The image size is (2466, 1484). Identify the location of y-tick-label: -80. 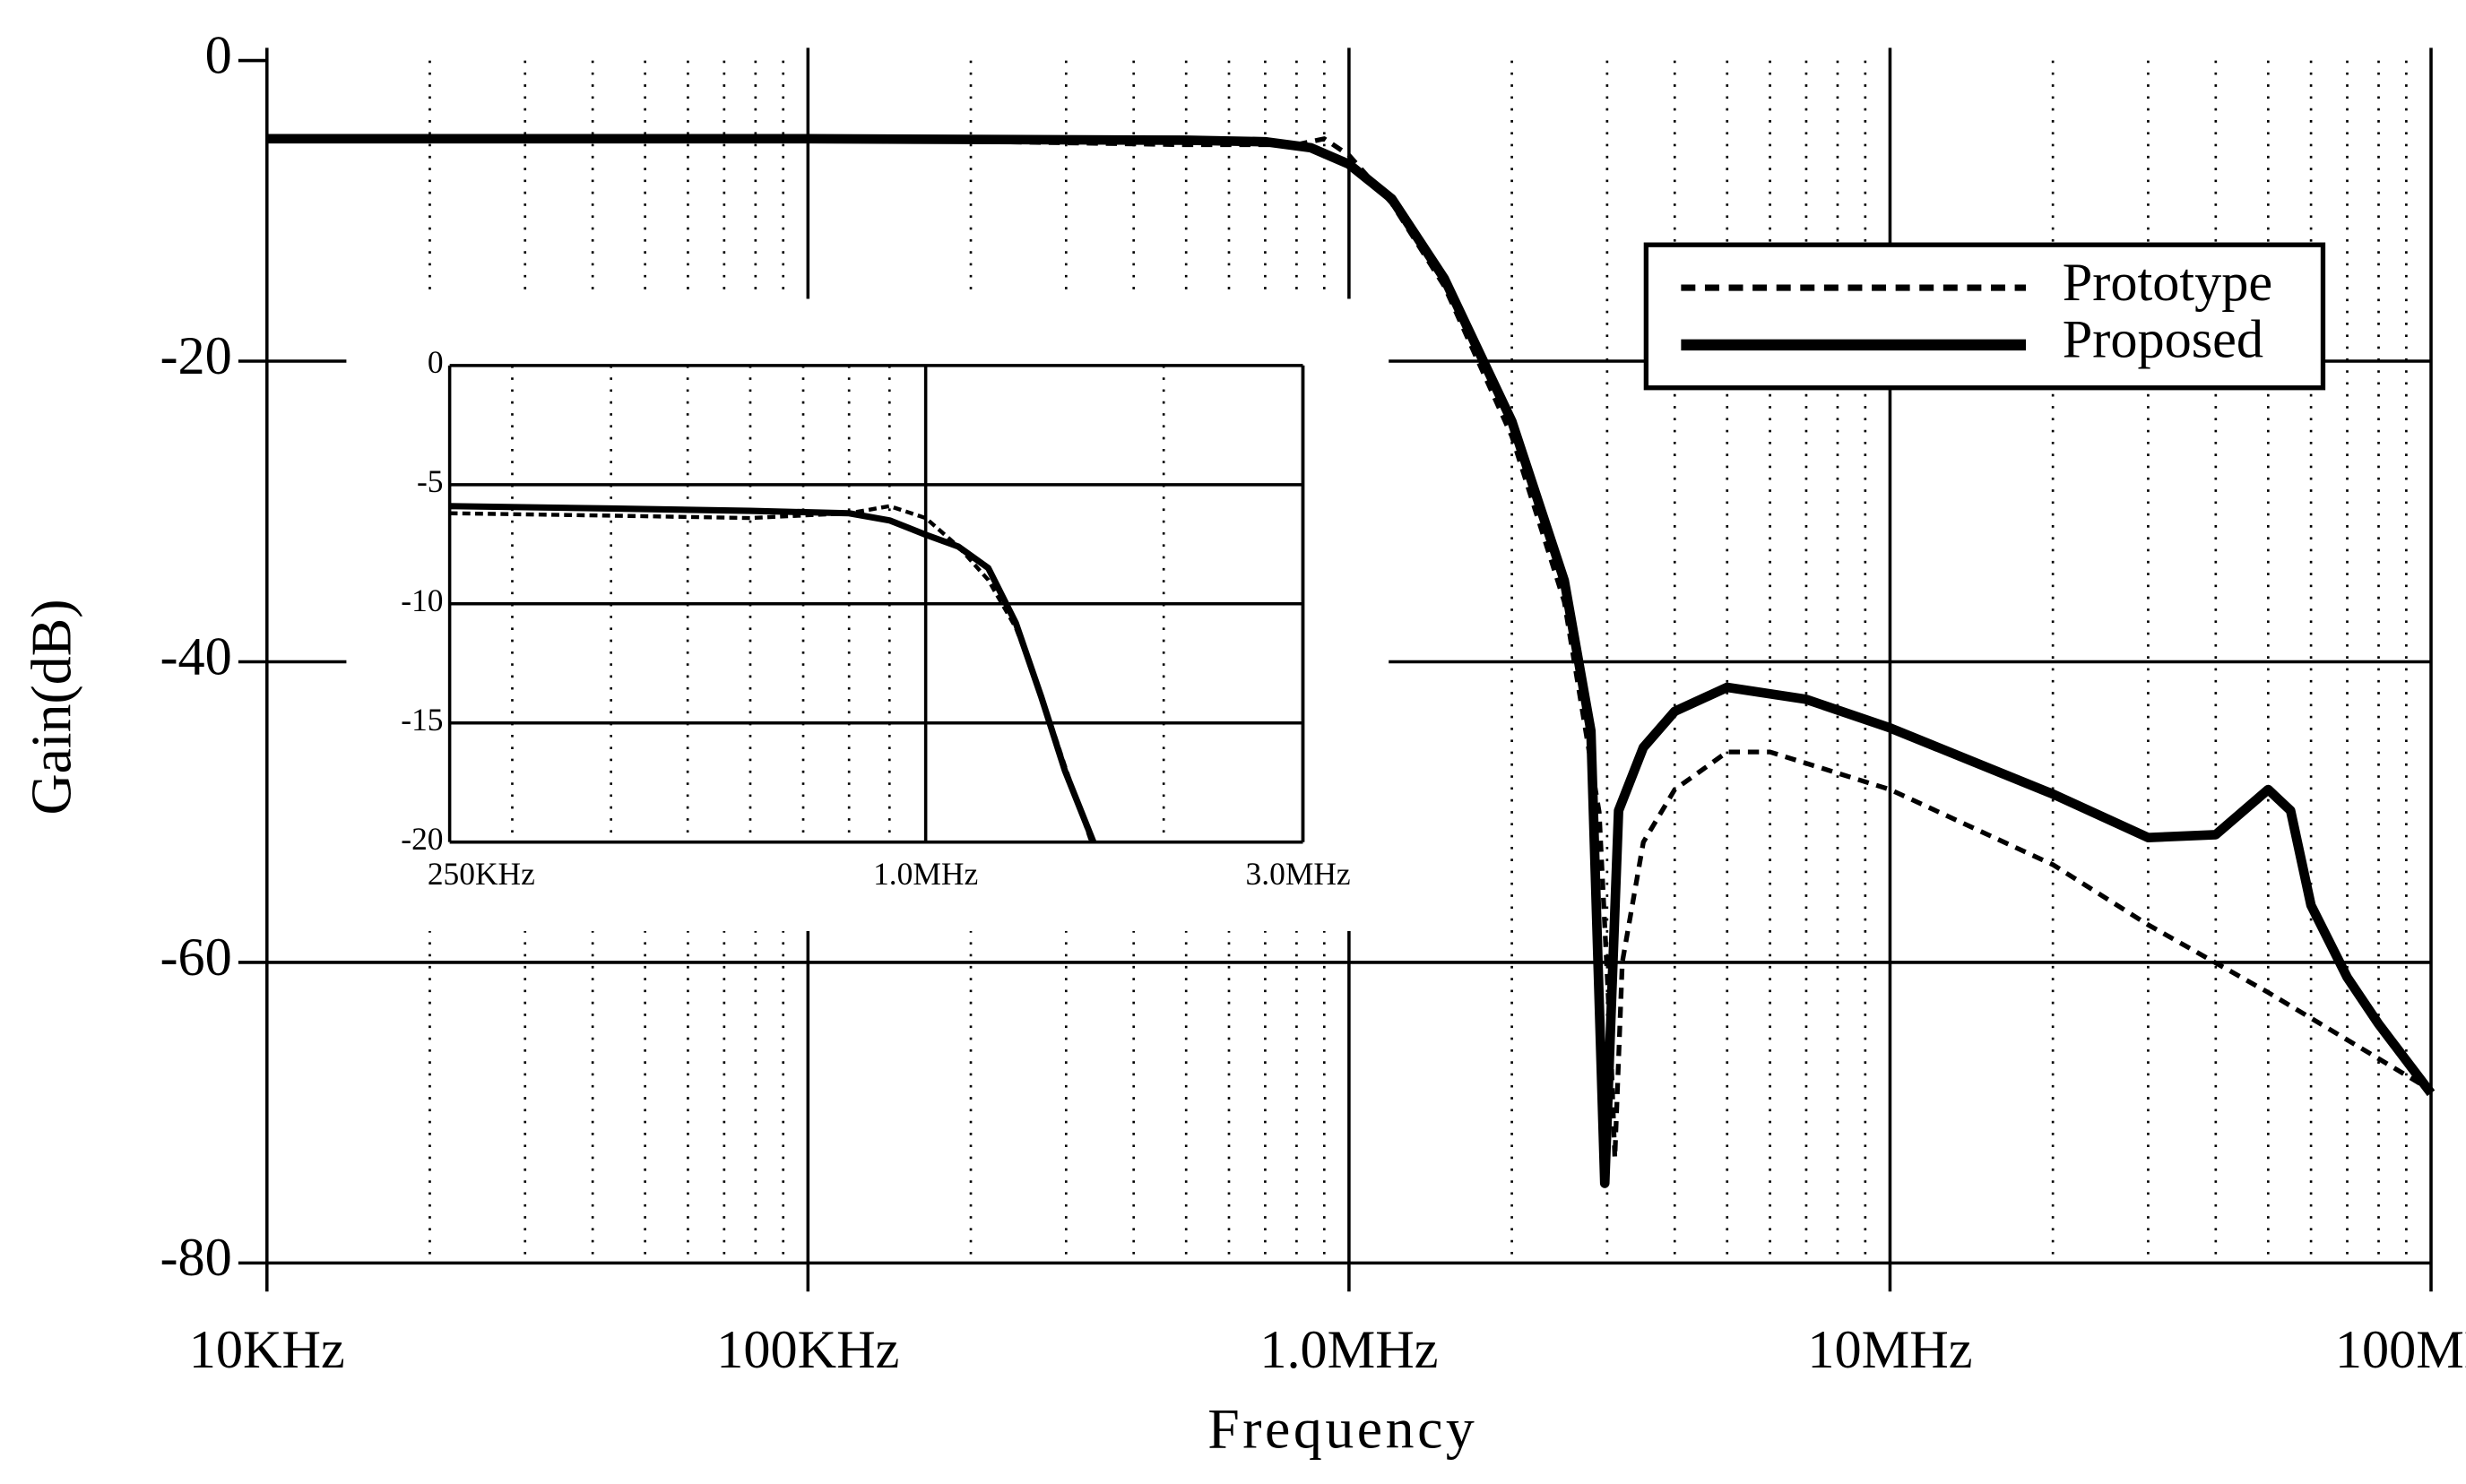
(195, 1258).